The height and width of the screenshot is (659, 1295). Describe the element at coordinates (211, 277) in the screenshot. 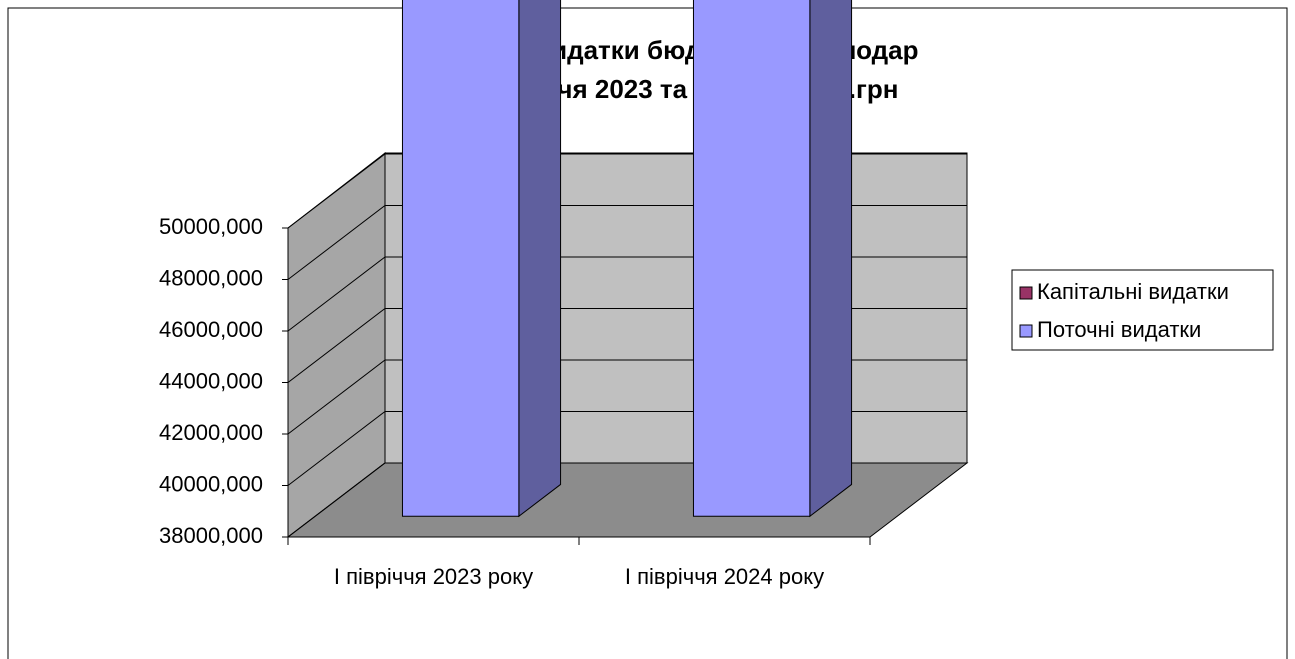

I see `y-tick-label: 48000,000` at that location.